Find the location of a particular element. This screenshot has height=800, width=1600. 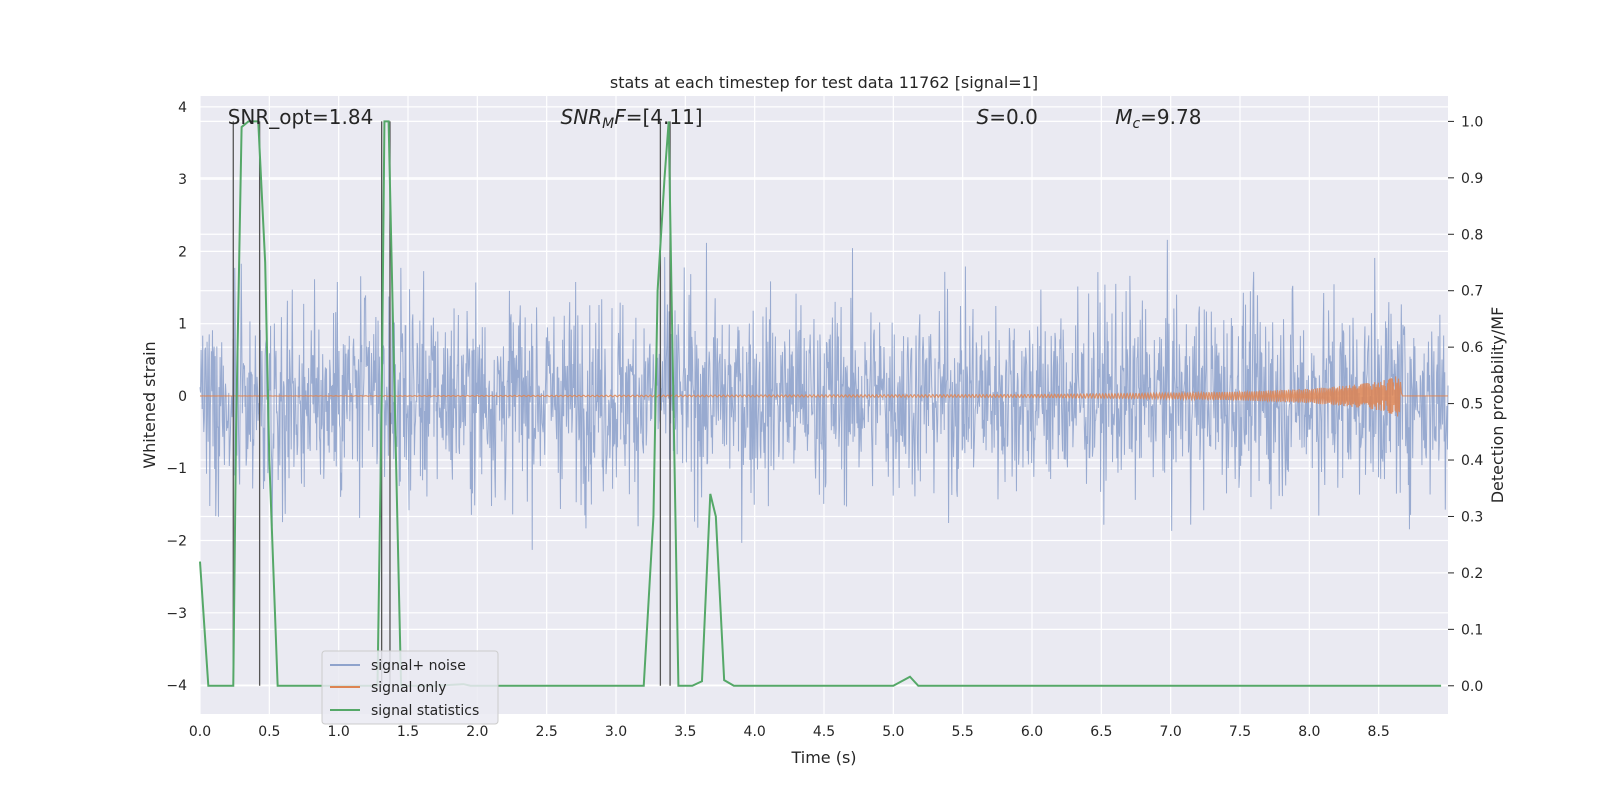

y-right-tick-label: 0.2 is located at coordinates (1472, 574).